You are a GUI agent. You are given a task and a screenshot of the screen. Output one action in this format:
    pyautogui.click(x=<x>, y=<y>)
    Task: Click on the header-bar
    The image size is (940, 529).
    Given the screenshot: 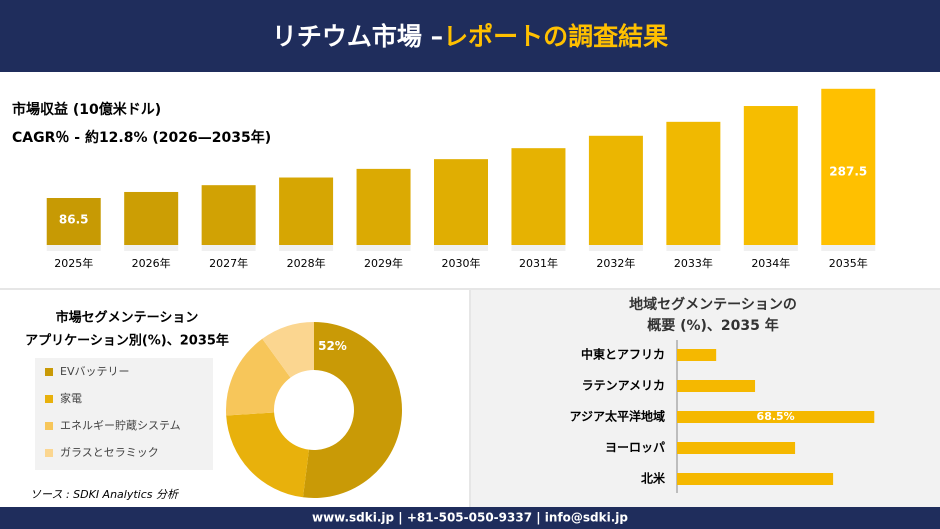 What is the action you would take?
    pyautogui.click(x=470, y=36)
    